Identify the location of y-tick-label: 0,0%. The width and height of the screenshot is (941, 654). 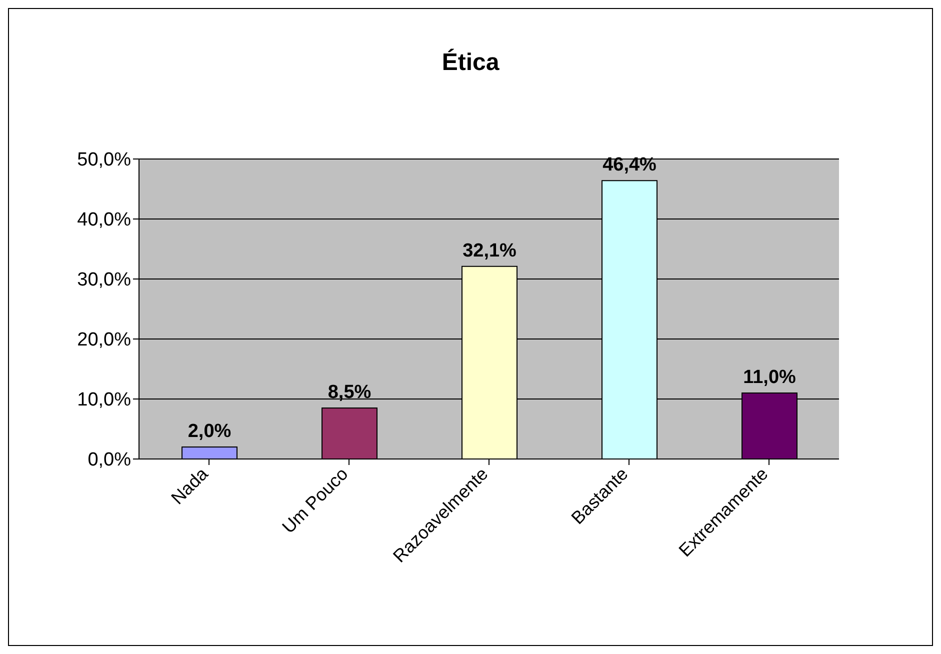
(110, 460).